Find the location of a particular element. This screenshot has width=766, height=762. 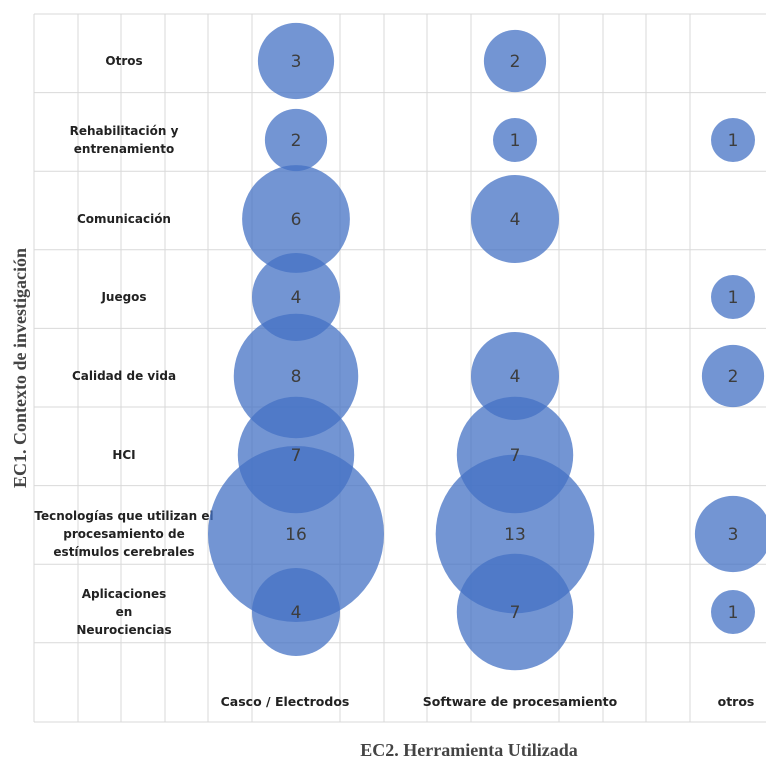

bubble-value-label: 13 is located at coordinates (515, 535).